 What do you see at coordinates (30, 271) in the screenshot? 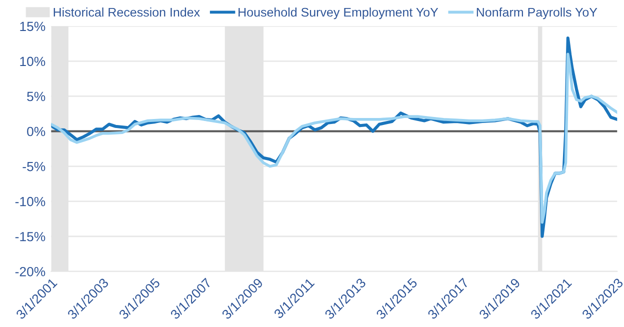
I see `y-tick-label: -20%` at bounding box center [30, 271].